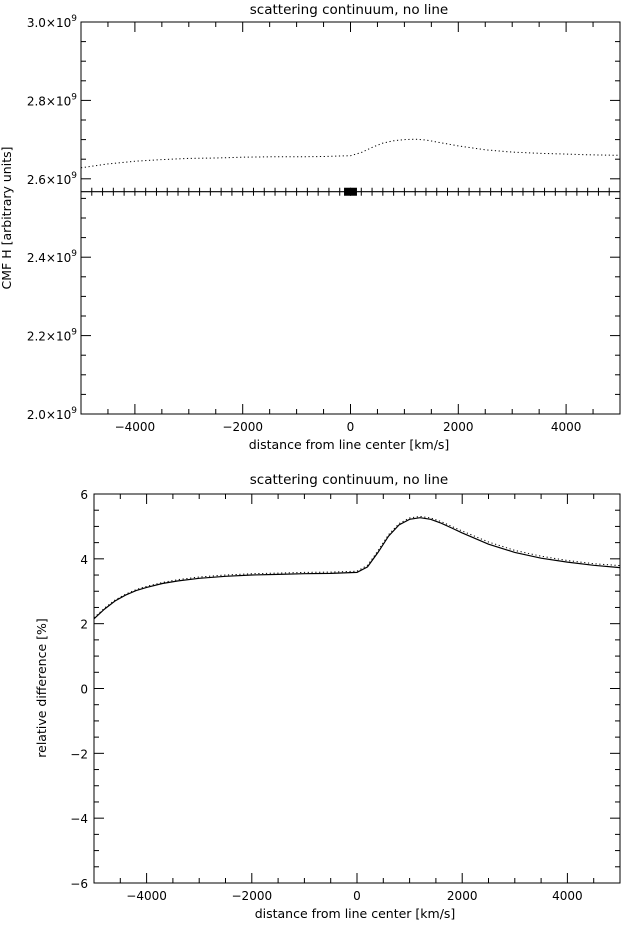  I want to click on y-tick-label: 2.2×10⁹, so click(52, 336).